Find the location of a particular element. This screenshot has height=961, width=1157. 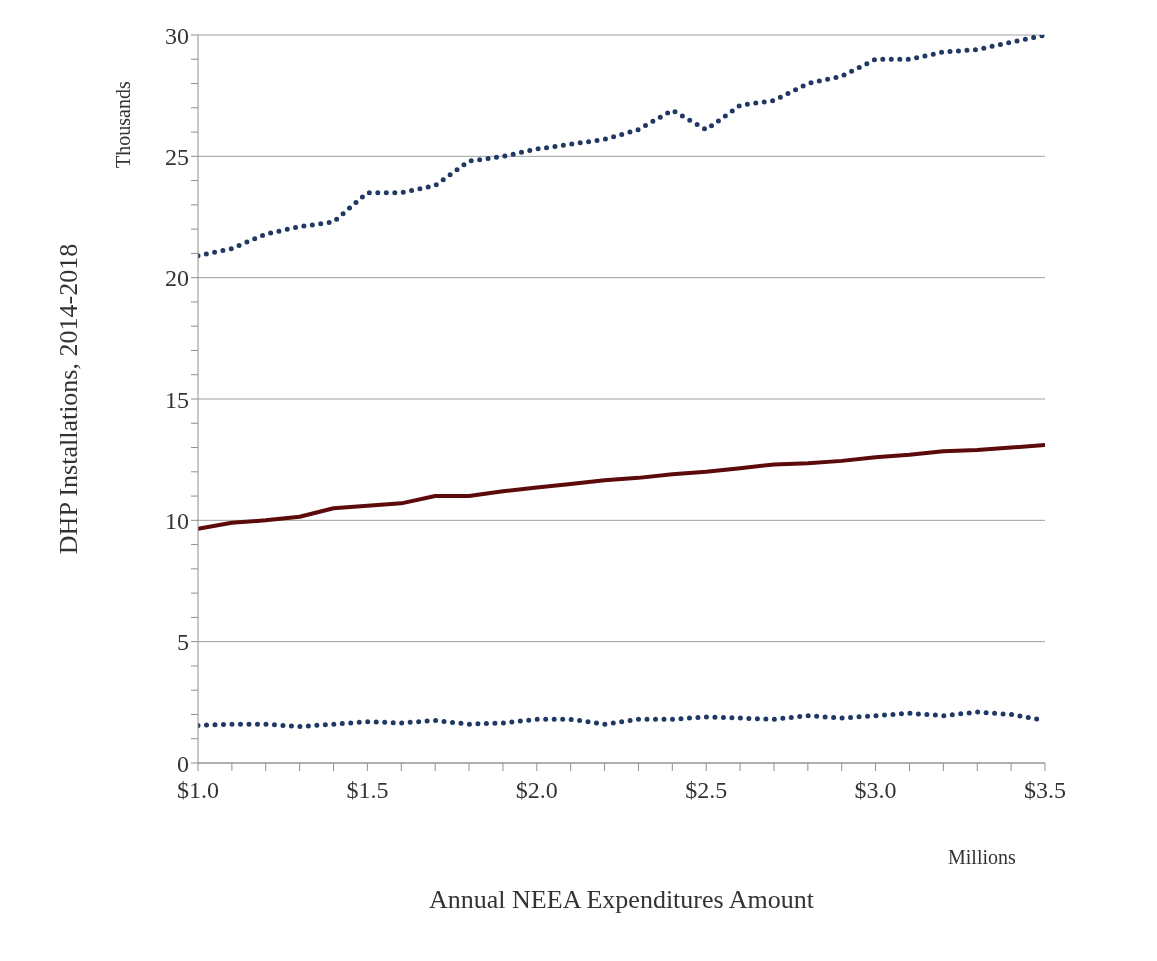

x-tick-label: $1.5 is located at coordinates (367, 790).